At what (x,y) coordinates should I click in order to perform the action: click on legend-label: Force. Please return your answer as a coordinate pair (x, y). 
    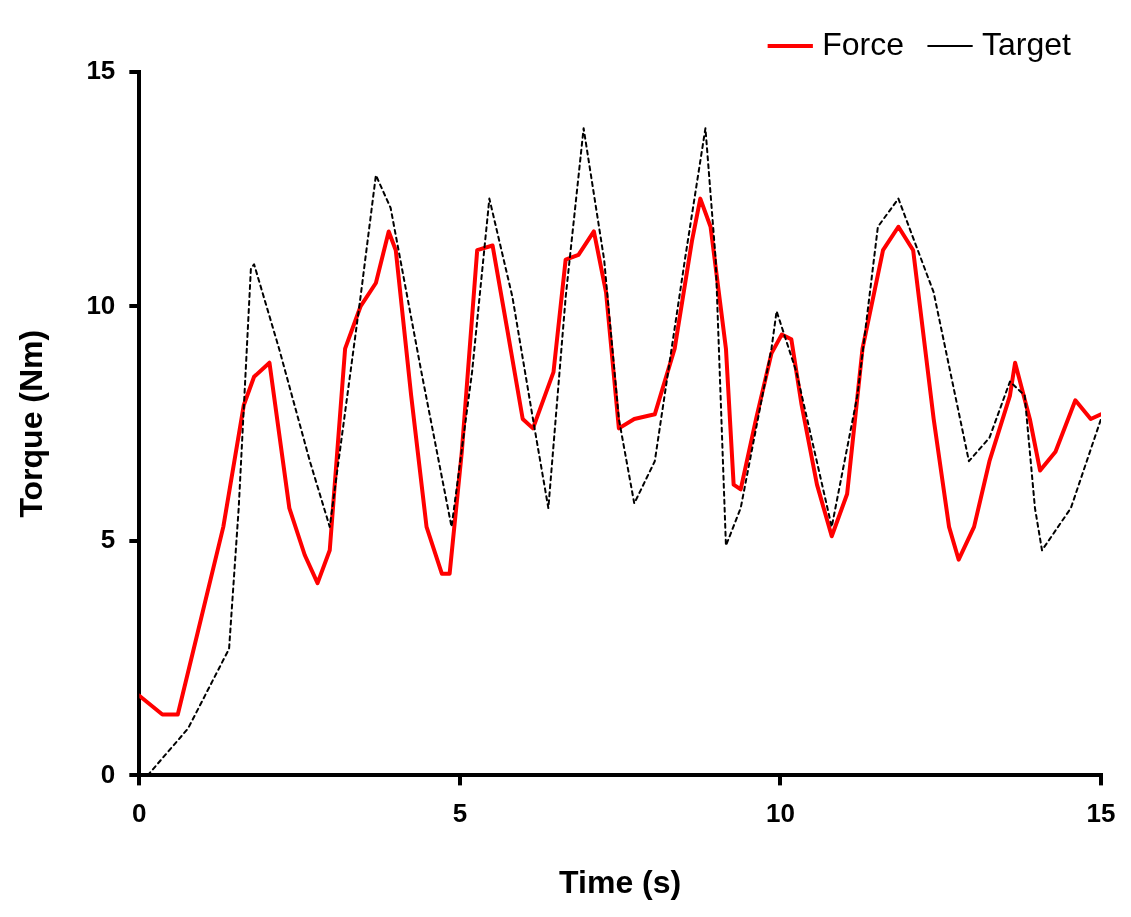
    Looking at the image, I should click on (863, 43).